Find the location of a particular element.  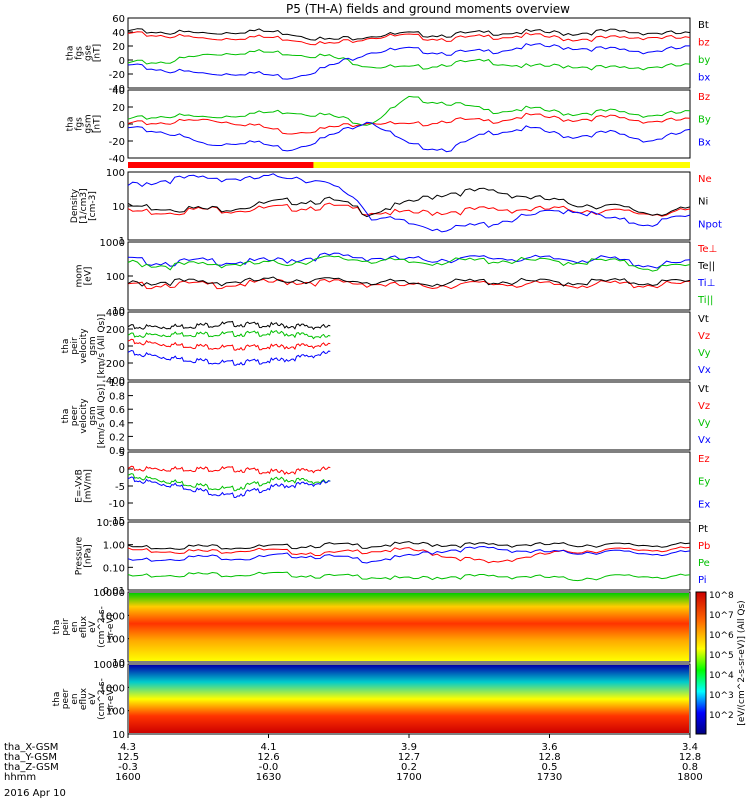

y-tick-label: 60 is located at coordinates (118, 19).